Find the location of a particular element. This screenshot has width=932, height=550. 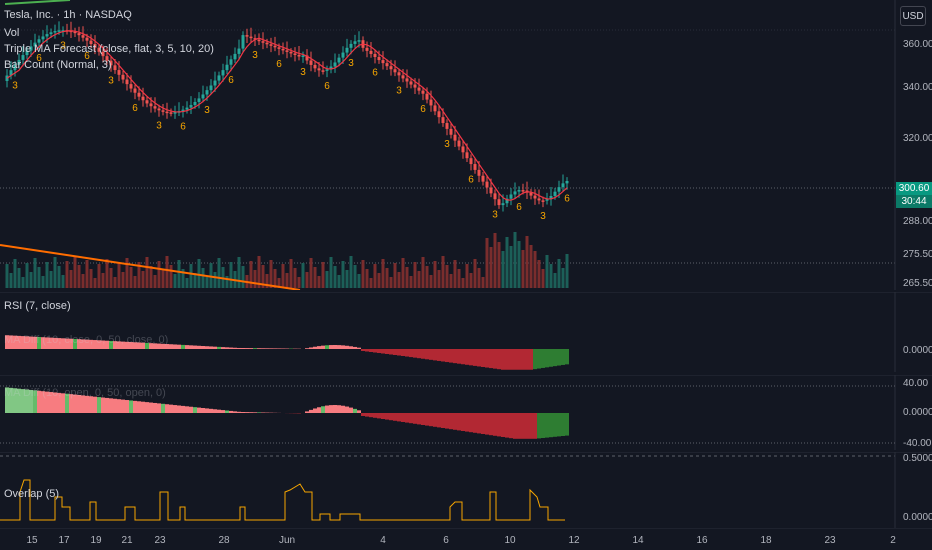

bar-count-indicator-label: Bar Count (Normal, 3) is located at coordinates (58, 65).